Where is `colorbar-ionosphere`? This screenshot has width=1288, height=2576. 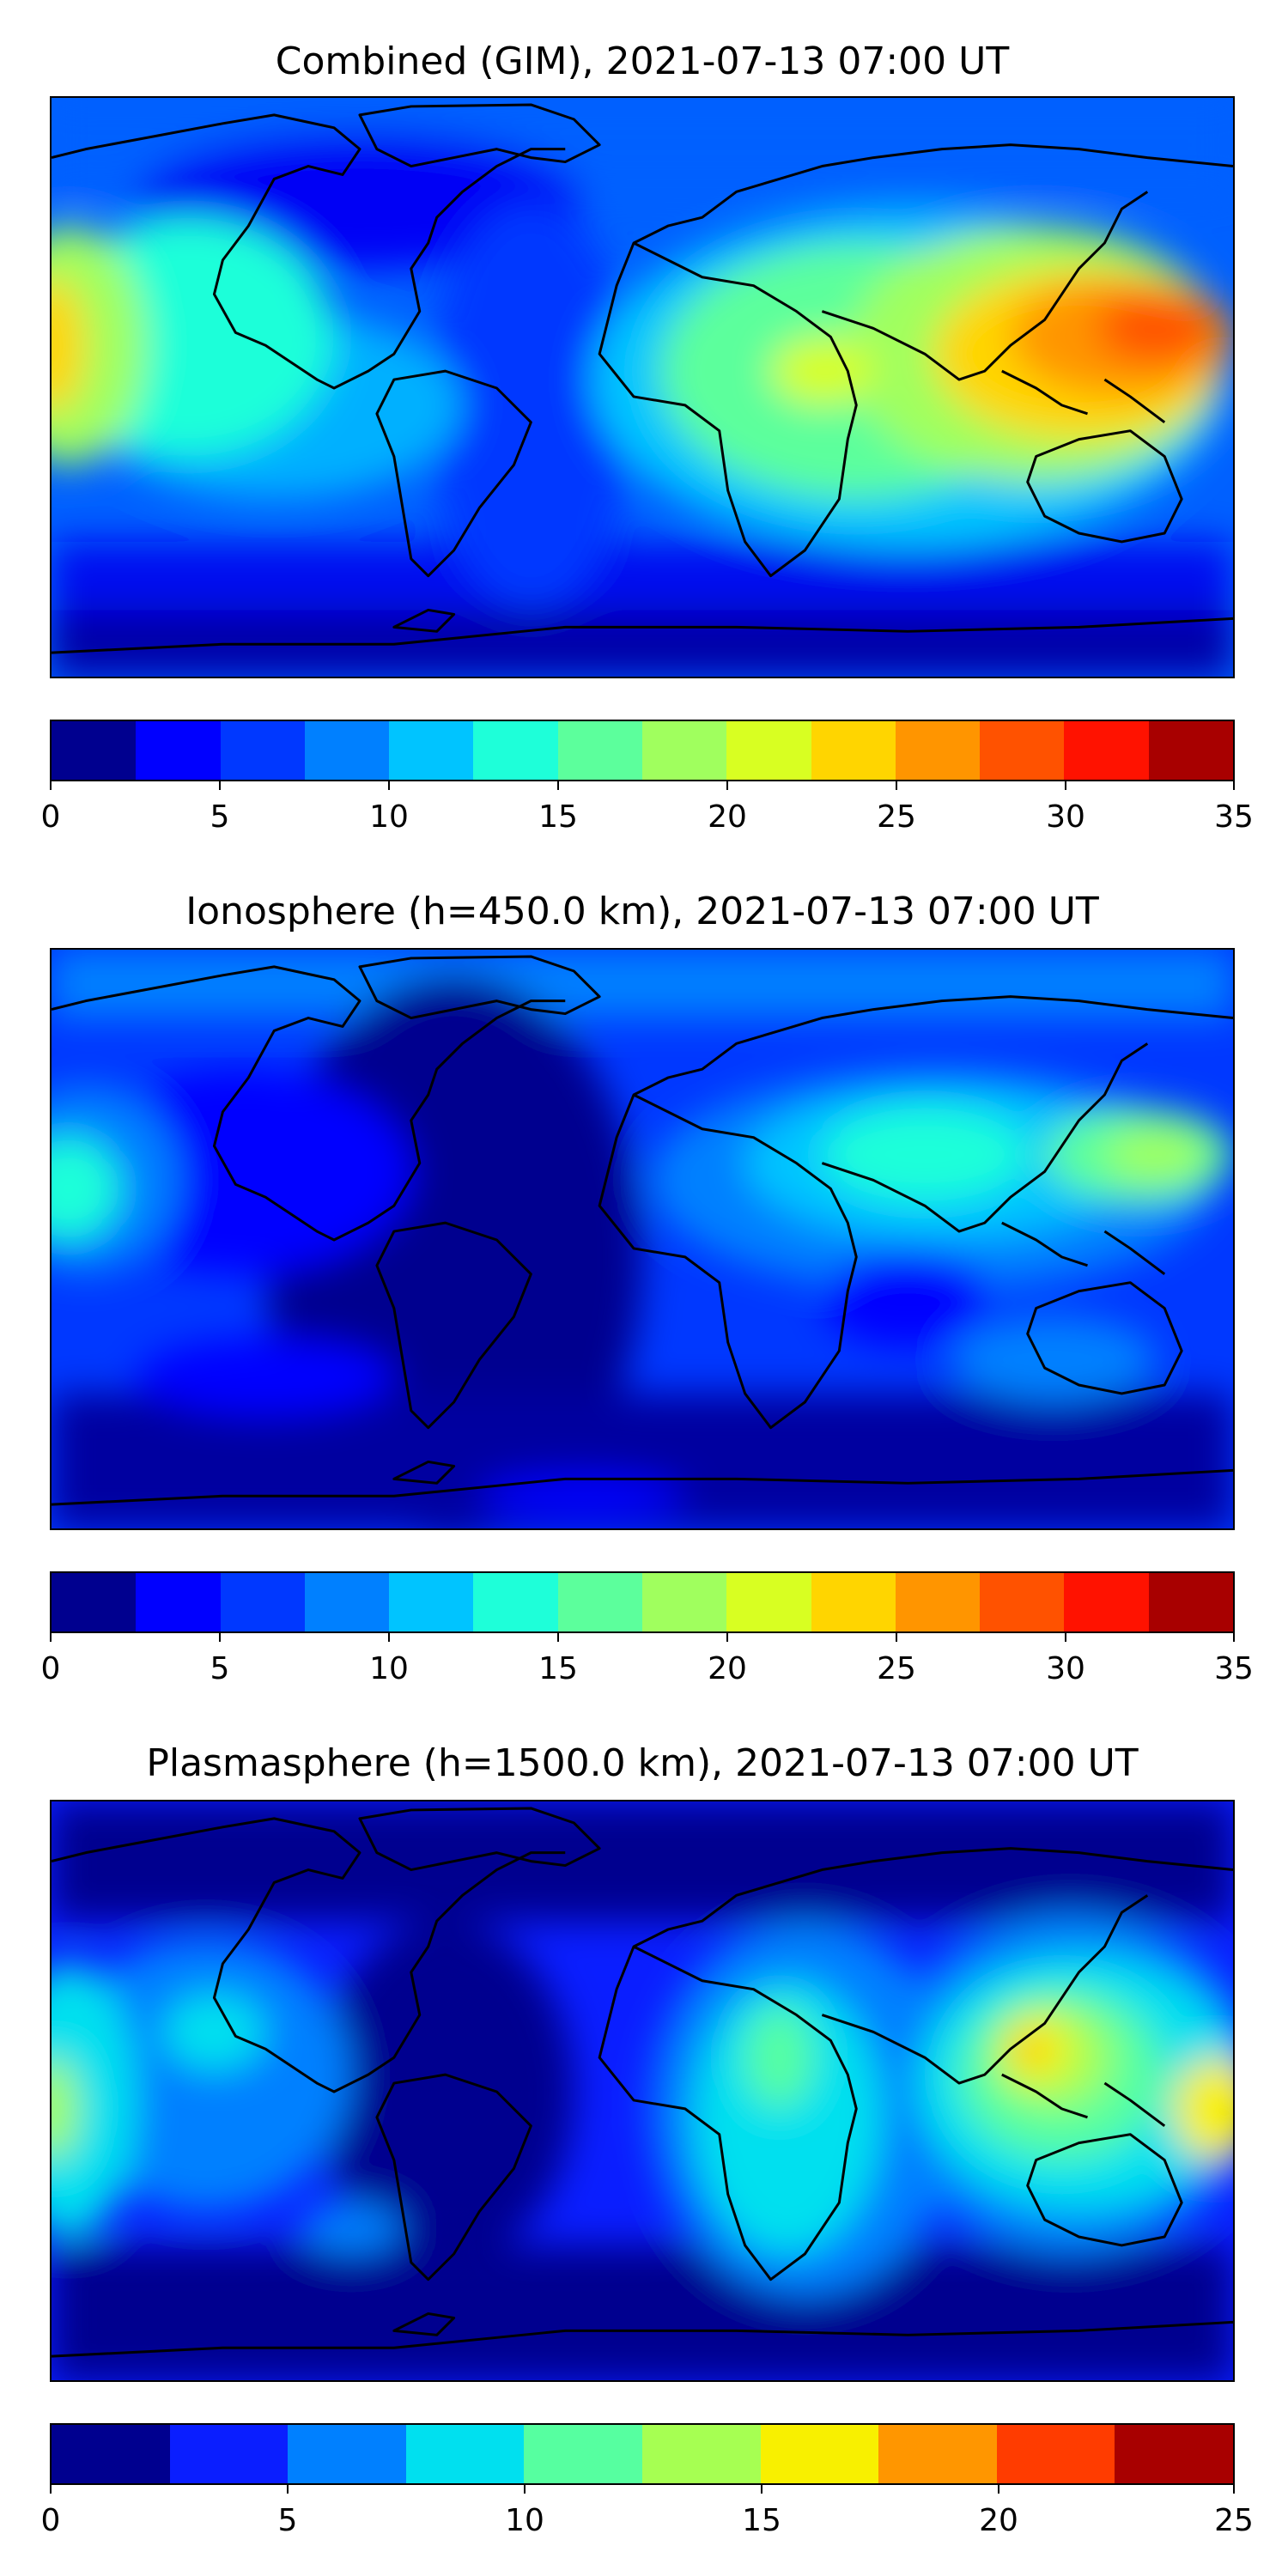 colorbar-ionosphere is located at coordinates (642, 1602).